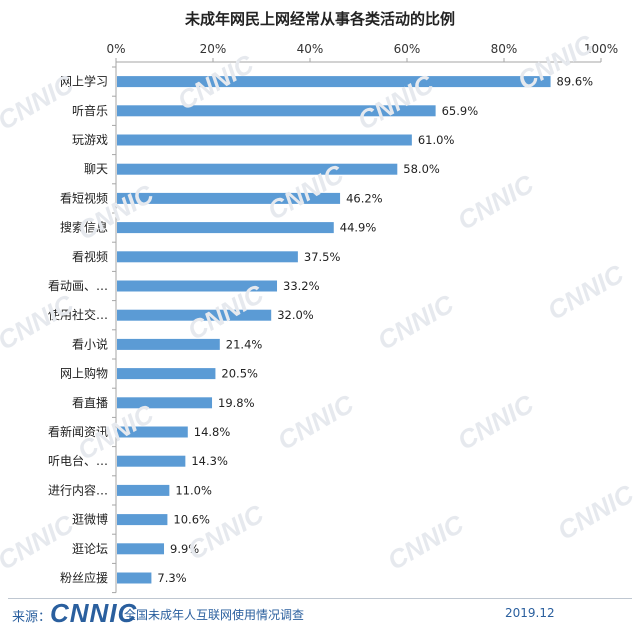 The height and width of the screenshot is (643, 640). Describe the element at coordinates (322, 257) in the screenshot. I see `value-label: 37.5%` at that location.